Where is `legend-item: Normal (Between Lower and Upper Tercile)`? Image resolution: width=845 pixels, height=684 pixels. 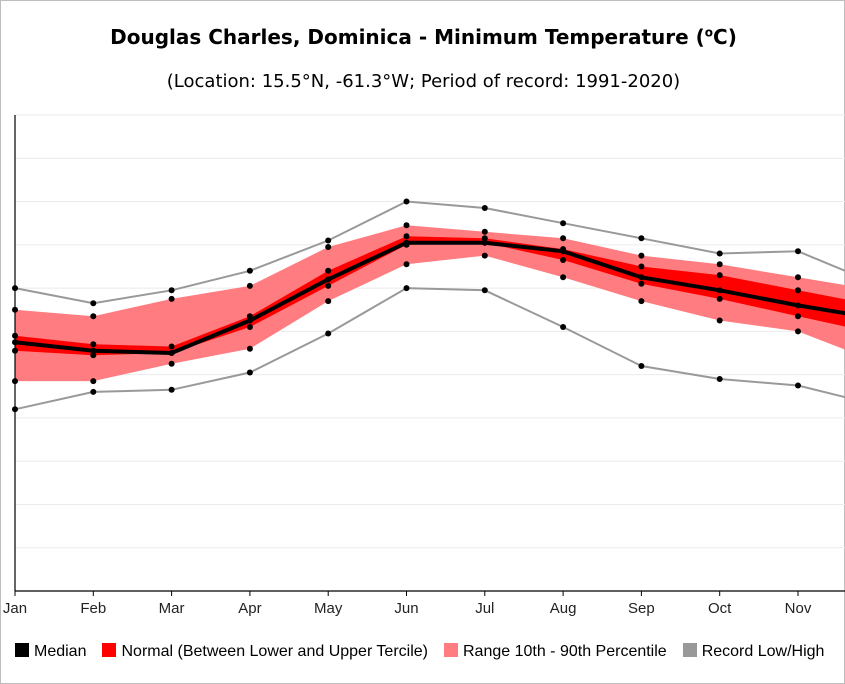
legend-item: Normal (Between Lower and Upper Tercile) is located at coordinates (265, 652).